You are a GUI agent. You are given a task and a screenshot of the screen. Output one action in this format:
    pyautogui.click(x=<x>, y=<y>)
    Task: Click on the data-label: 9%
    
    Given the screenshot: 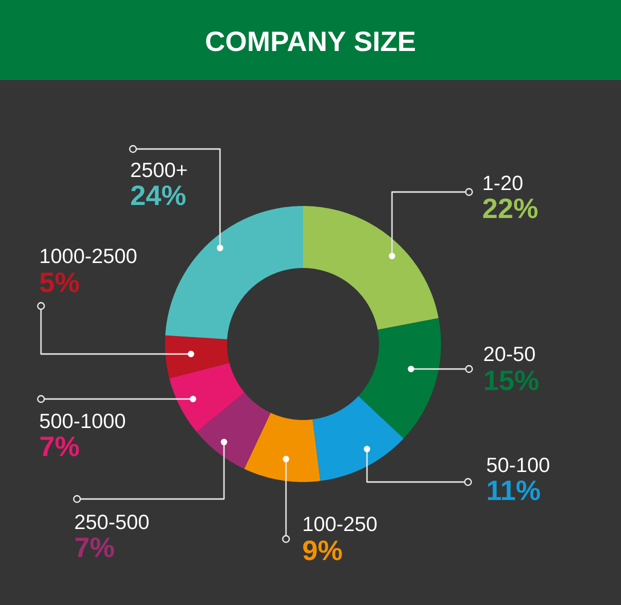 What is the action you would take?
    pyautogui.click(x=322, y=550)
    